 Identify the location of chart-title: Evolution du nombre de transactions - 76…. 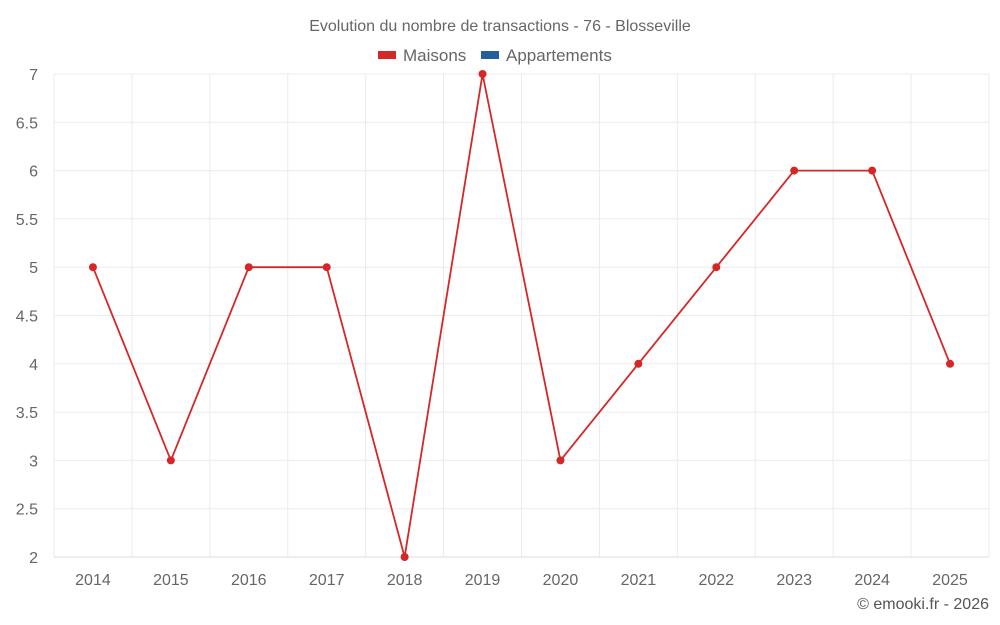
(500, 26).